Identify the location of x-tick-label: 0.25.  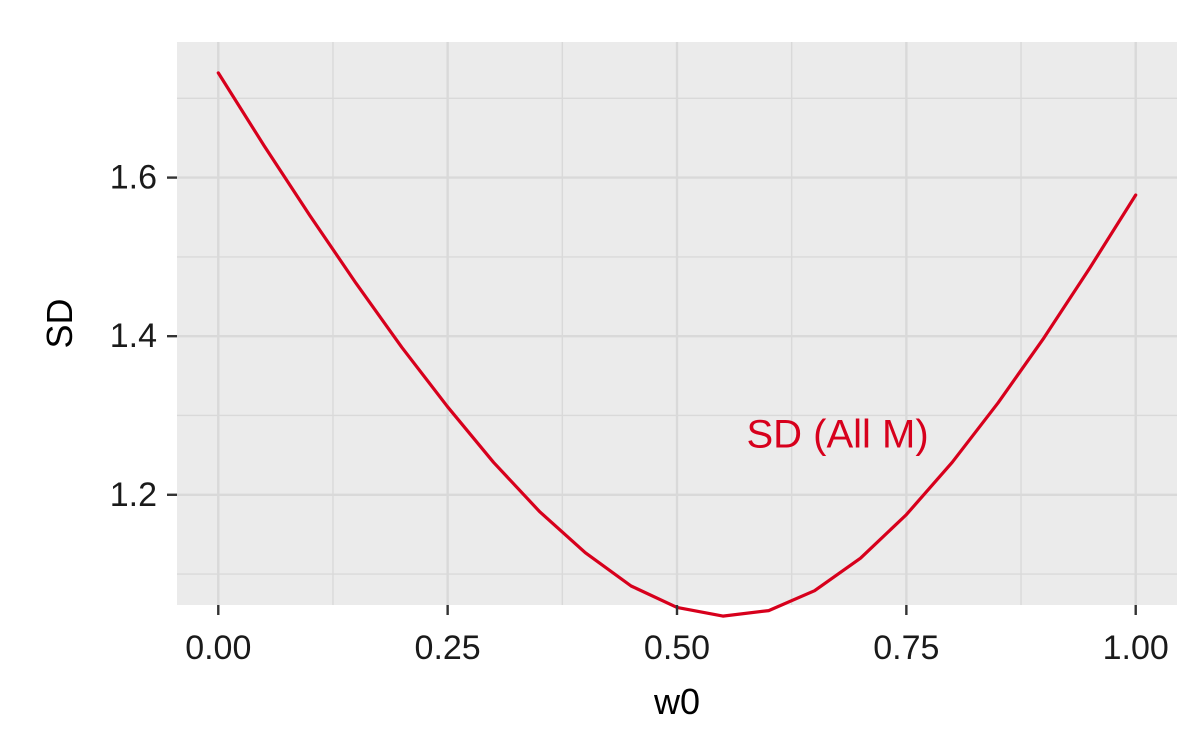
(448, 648).